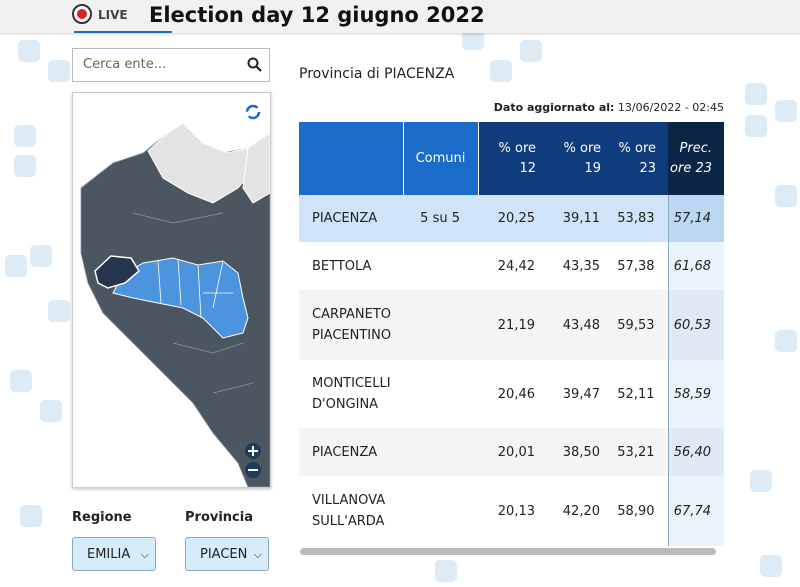 This screenshot has width=800, height=587. I want to click on table-row: CARPANETO PIACENTINO 21,19 43,48 59,53 60,53, so click(511, 325).